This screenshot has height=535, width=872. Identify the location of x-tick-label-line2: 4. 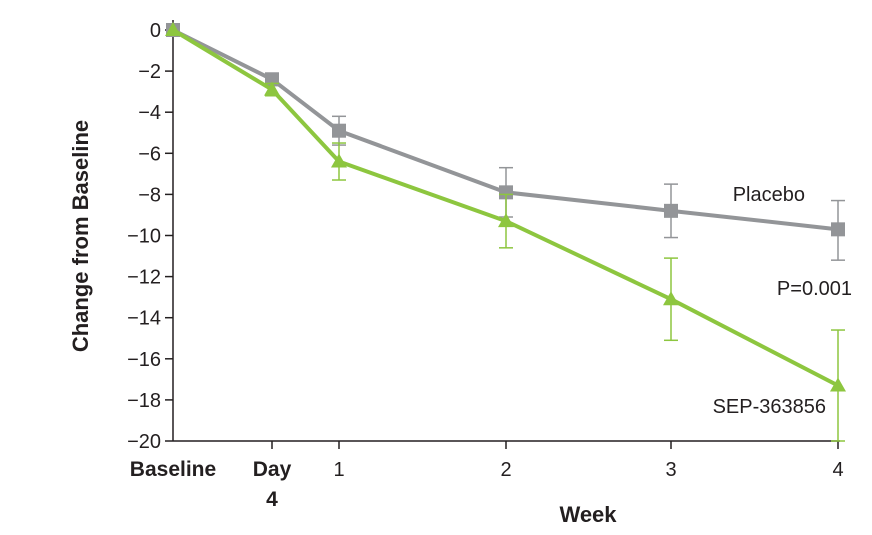
(272, 499).